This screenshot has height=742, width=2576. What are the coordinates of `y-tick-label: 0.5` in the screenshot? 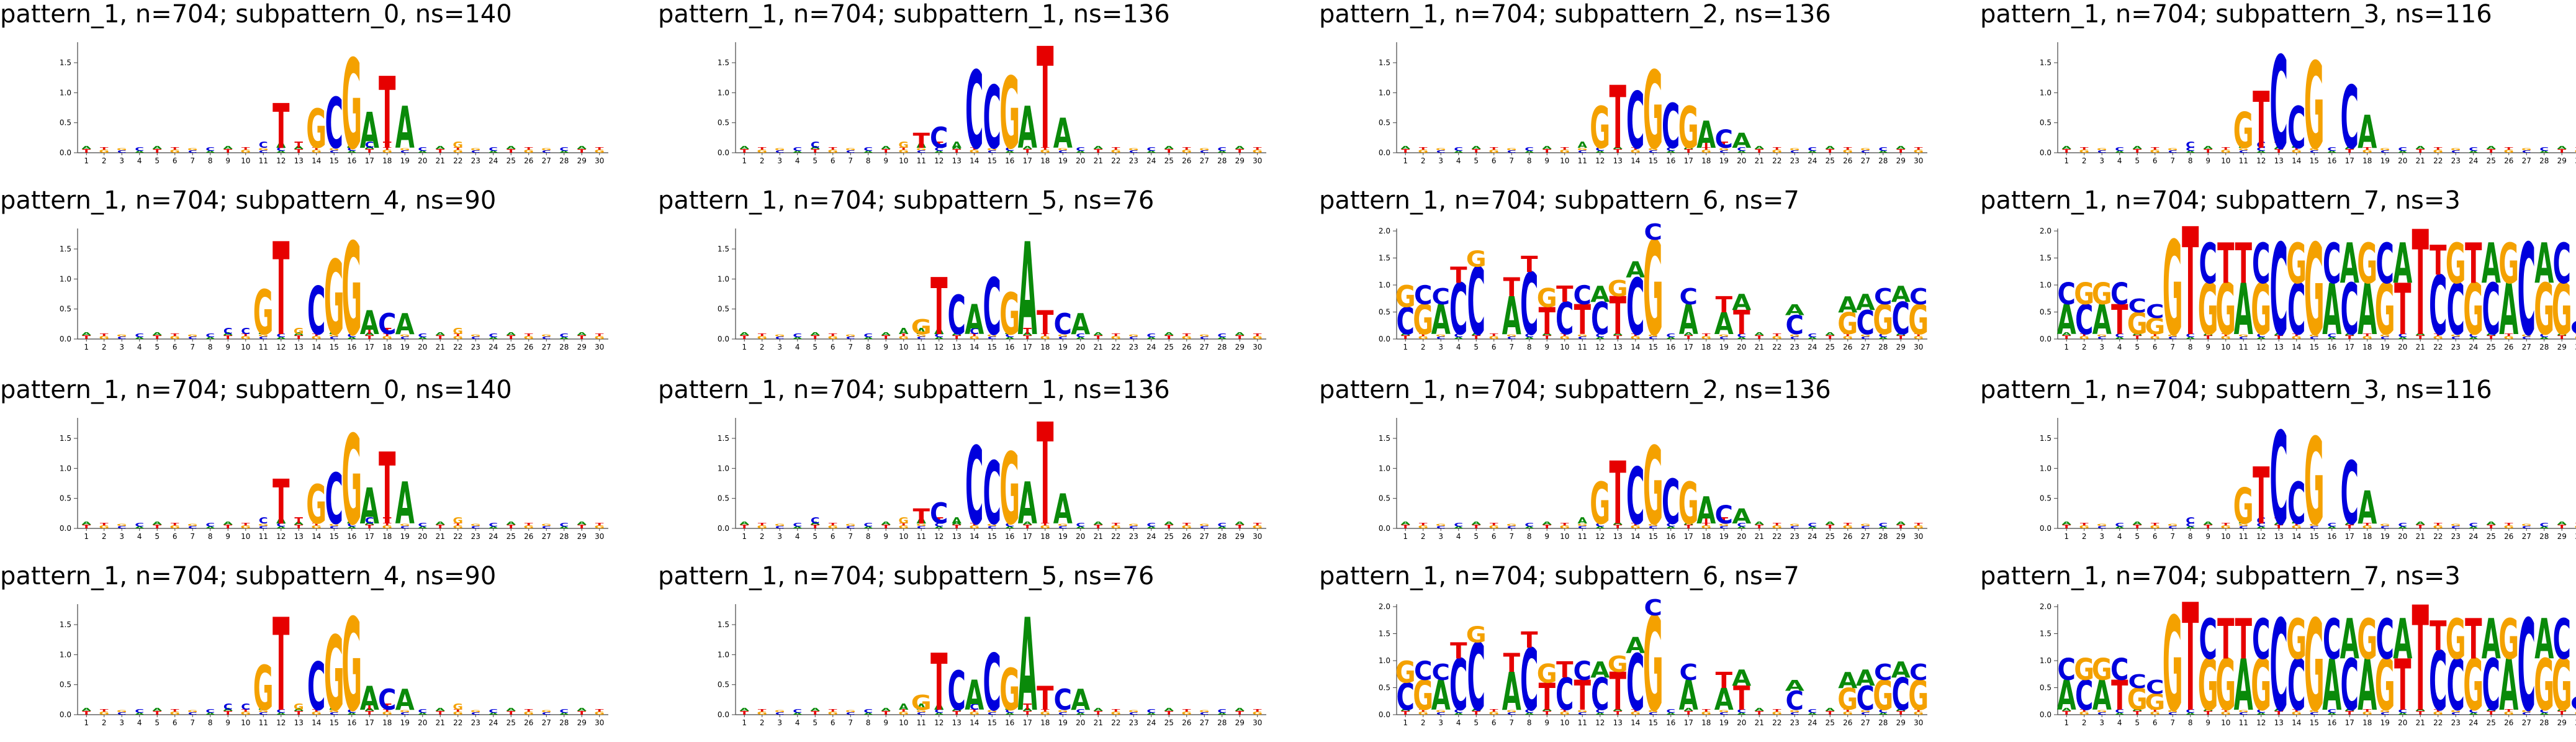 It's located at (65, 685).